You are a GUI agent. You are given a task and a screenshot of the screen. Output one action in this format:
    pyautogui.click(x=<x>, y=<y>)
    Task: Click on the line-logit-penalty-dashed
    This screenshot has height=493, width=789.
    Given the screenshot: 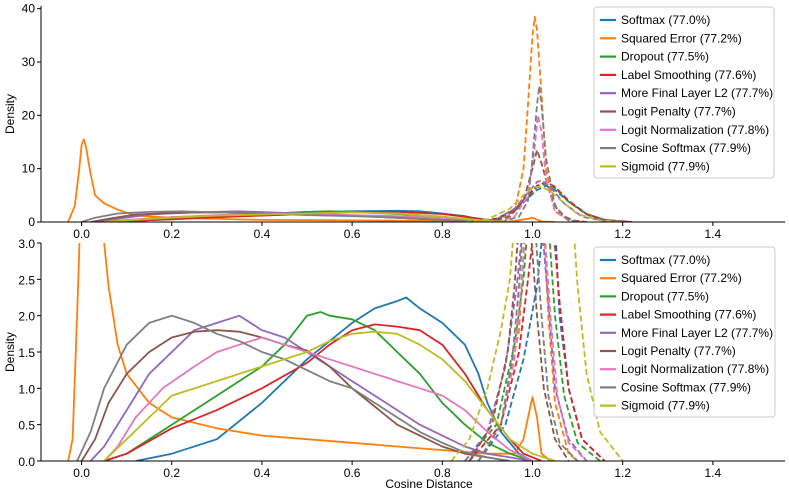 What is the action you would take?
    pyautogui.click(x=519, y=352)
    